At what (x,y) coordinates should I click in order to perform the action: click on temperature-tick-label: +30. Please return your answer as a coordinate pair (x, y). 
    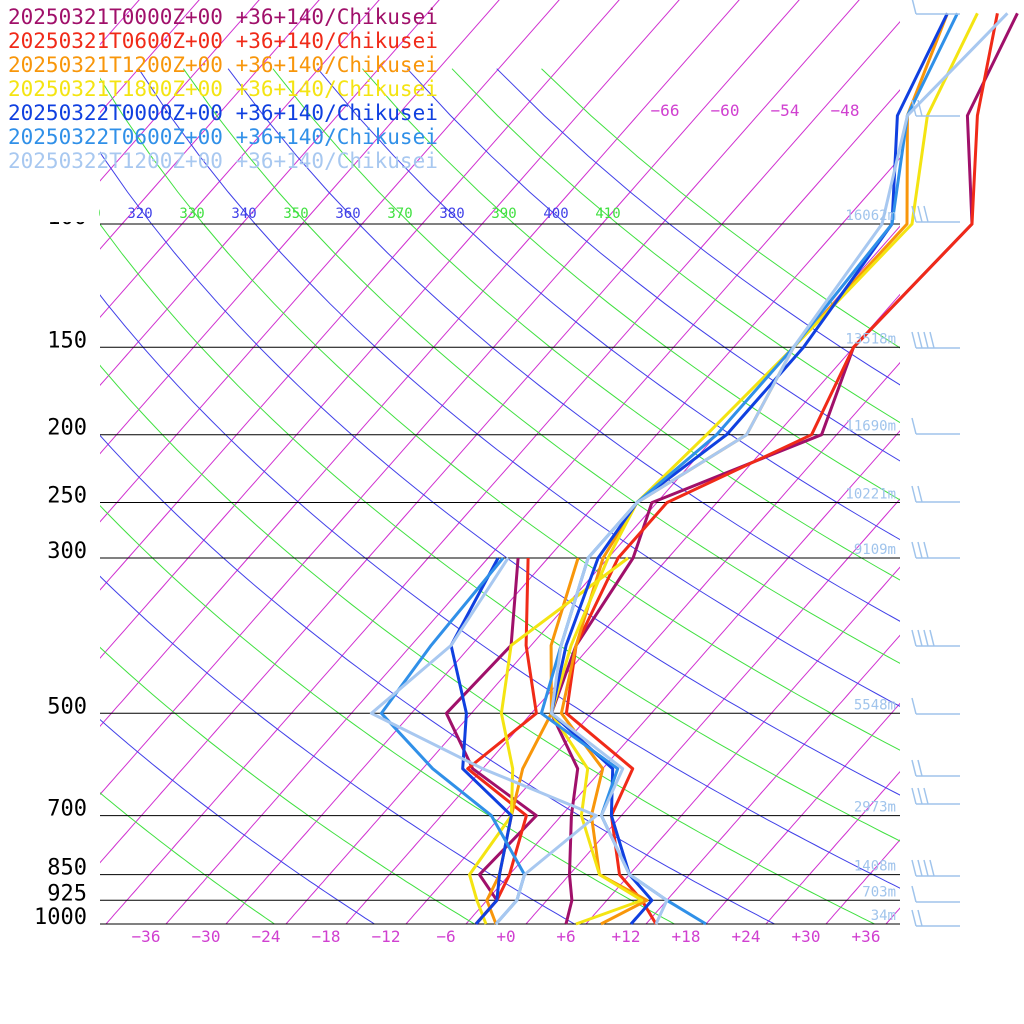
    Looking at the image, I should click on (806, 936).